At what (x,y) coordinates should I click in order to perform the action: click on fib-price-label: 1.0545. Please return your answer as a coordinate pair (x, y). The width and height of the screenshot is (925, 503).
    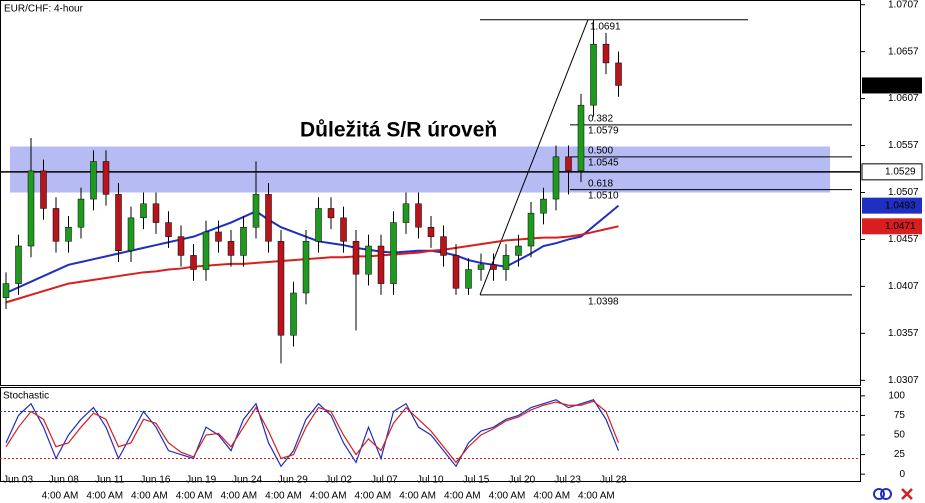
    Looking at the image, I should click on (603, 162).